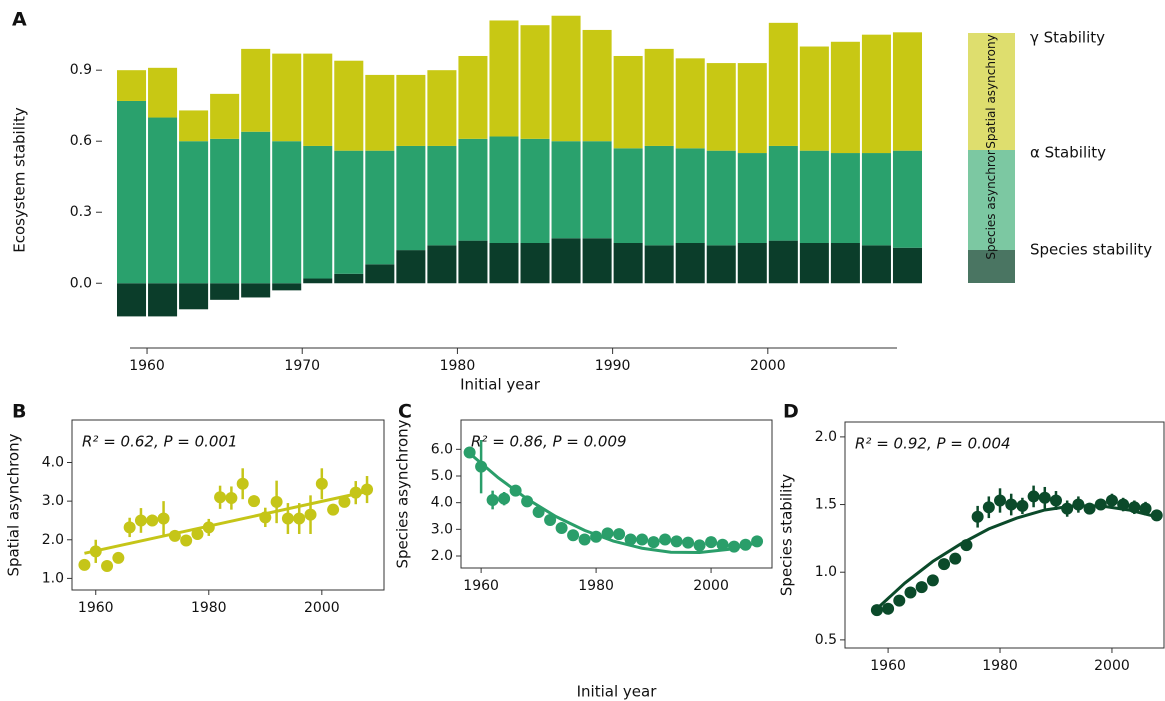 The height and width of the screenshot is (701, 1165). I want to click on y-tick-label: 2.0, so click(442, 556).